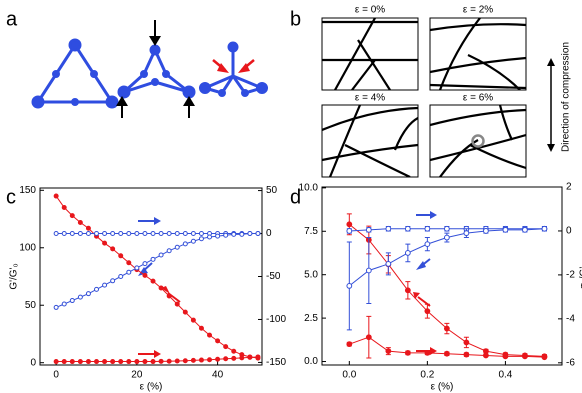  Describe the element at coordinates (427, 375) in the screenshot. I see `x-tick-label: 0.2` at that location.